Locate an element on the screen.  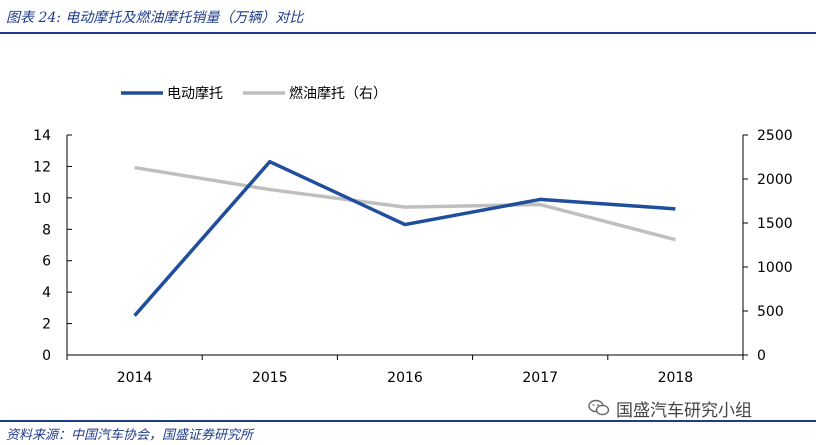
x-tick-label: 2016 is located at coordinates (405, 378).